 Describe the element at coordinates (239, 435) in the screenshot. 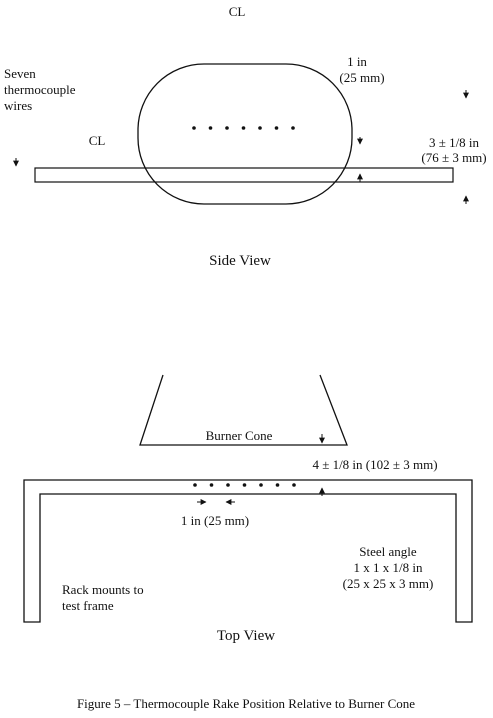

I see `burner-cone-label: Burner Cone` at that location.